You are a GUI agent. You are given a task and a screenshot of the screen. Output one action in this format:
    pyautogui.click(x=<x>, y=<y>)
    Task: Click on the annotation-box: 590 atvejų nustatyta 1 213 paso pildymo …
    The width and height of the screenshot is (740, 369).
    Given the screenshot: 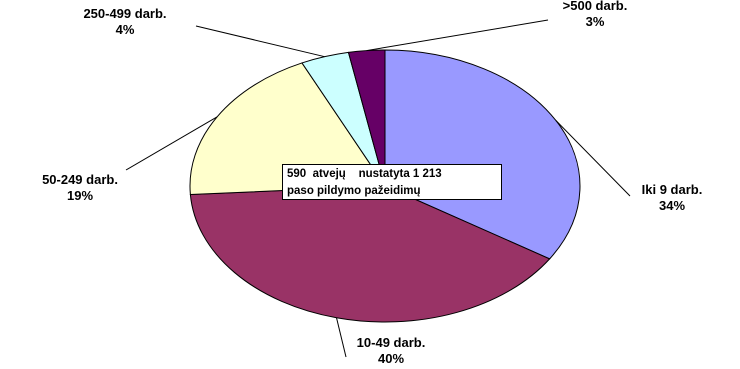 What is the action you would take?
    pyautogui.click(x=392, y=182)
    